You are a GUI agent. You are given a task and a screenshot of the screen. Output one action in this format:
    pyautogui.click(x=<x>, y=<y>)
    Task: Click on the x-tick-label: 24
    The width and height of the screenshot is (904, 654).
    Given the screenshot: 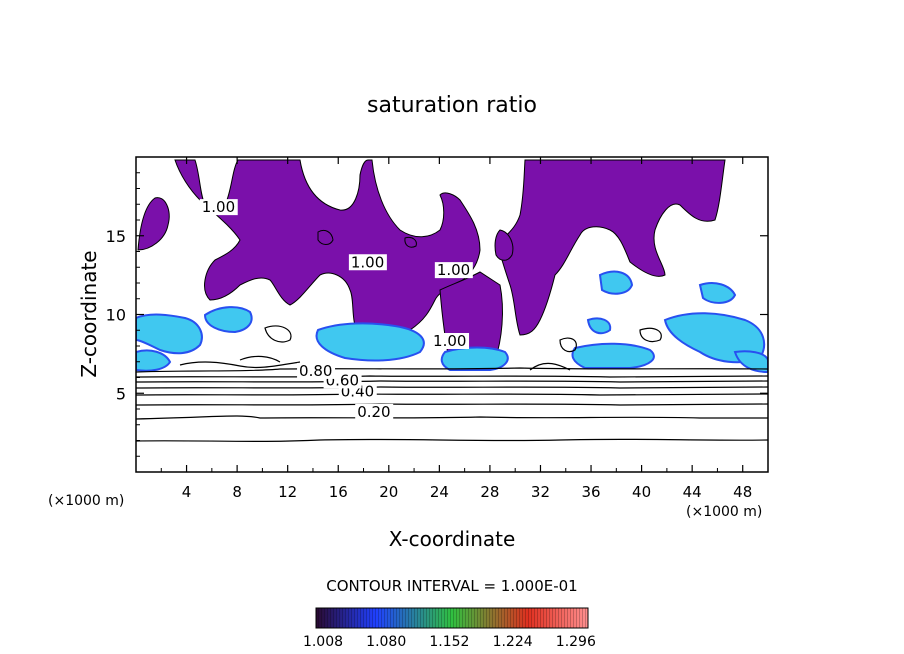 What is the action you would take?
    pyautogui.click(x=439, y=492)
    